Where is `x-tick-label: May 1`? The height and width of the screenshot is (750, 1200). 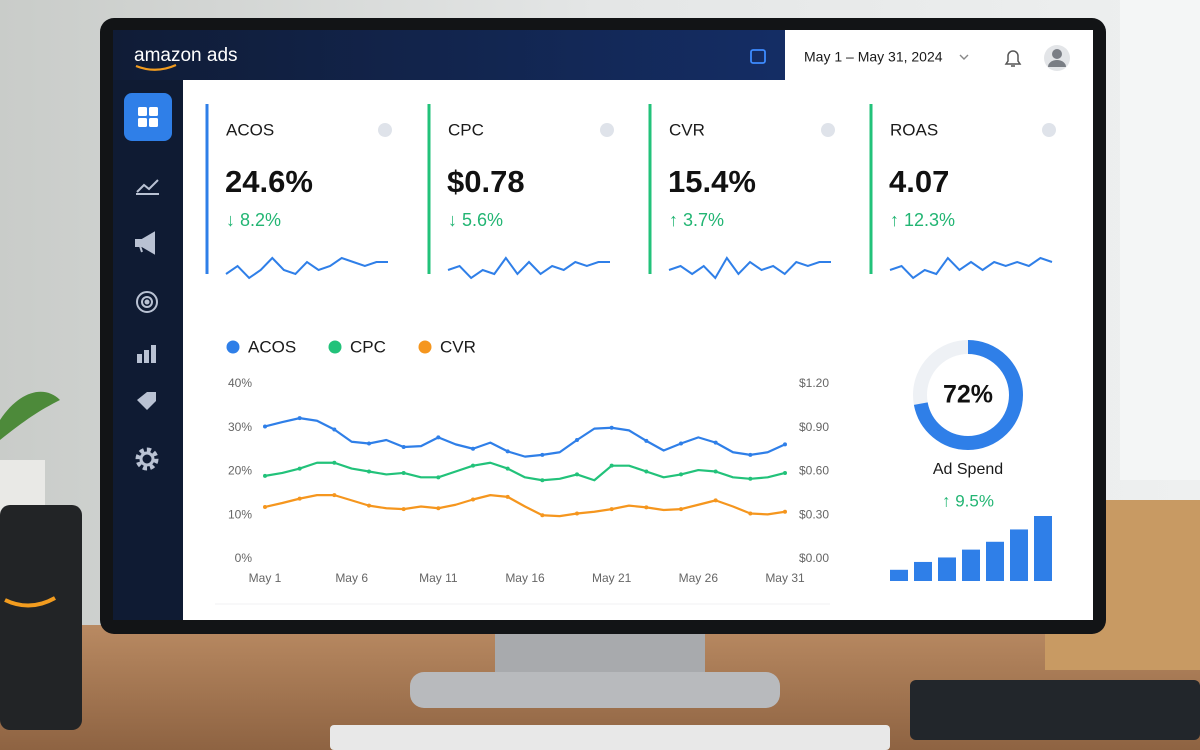 x-tick-label: May 1 is located at coordinates (265, 578).